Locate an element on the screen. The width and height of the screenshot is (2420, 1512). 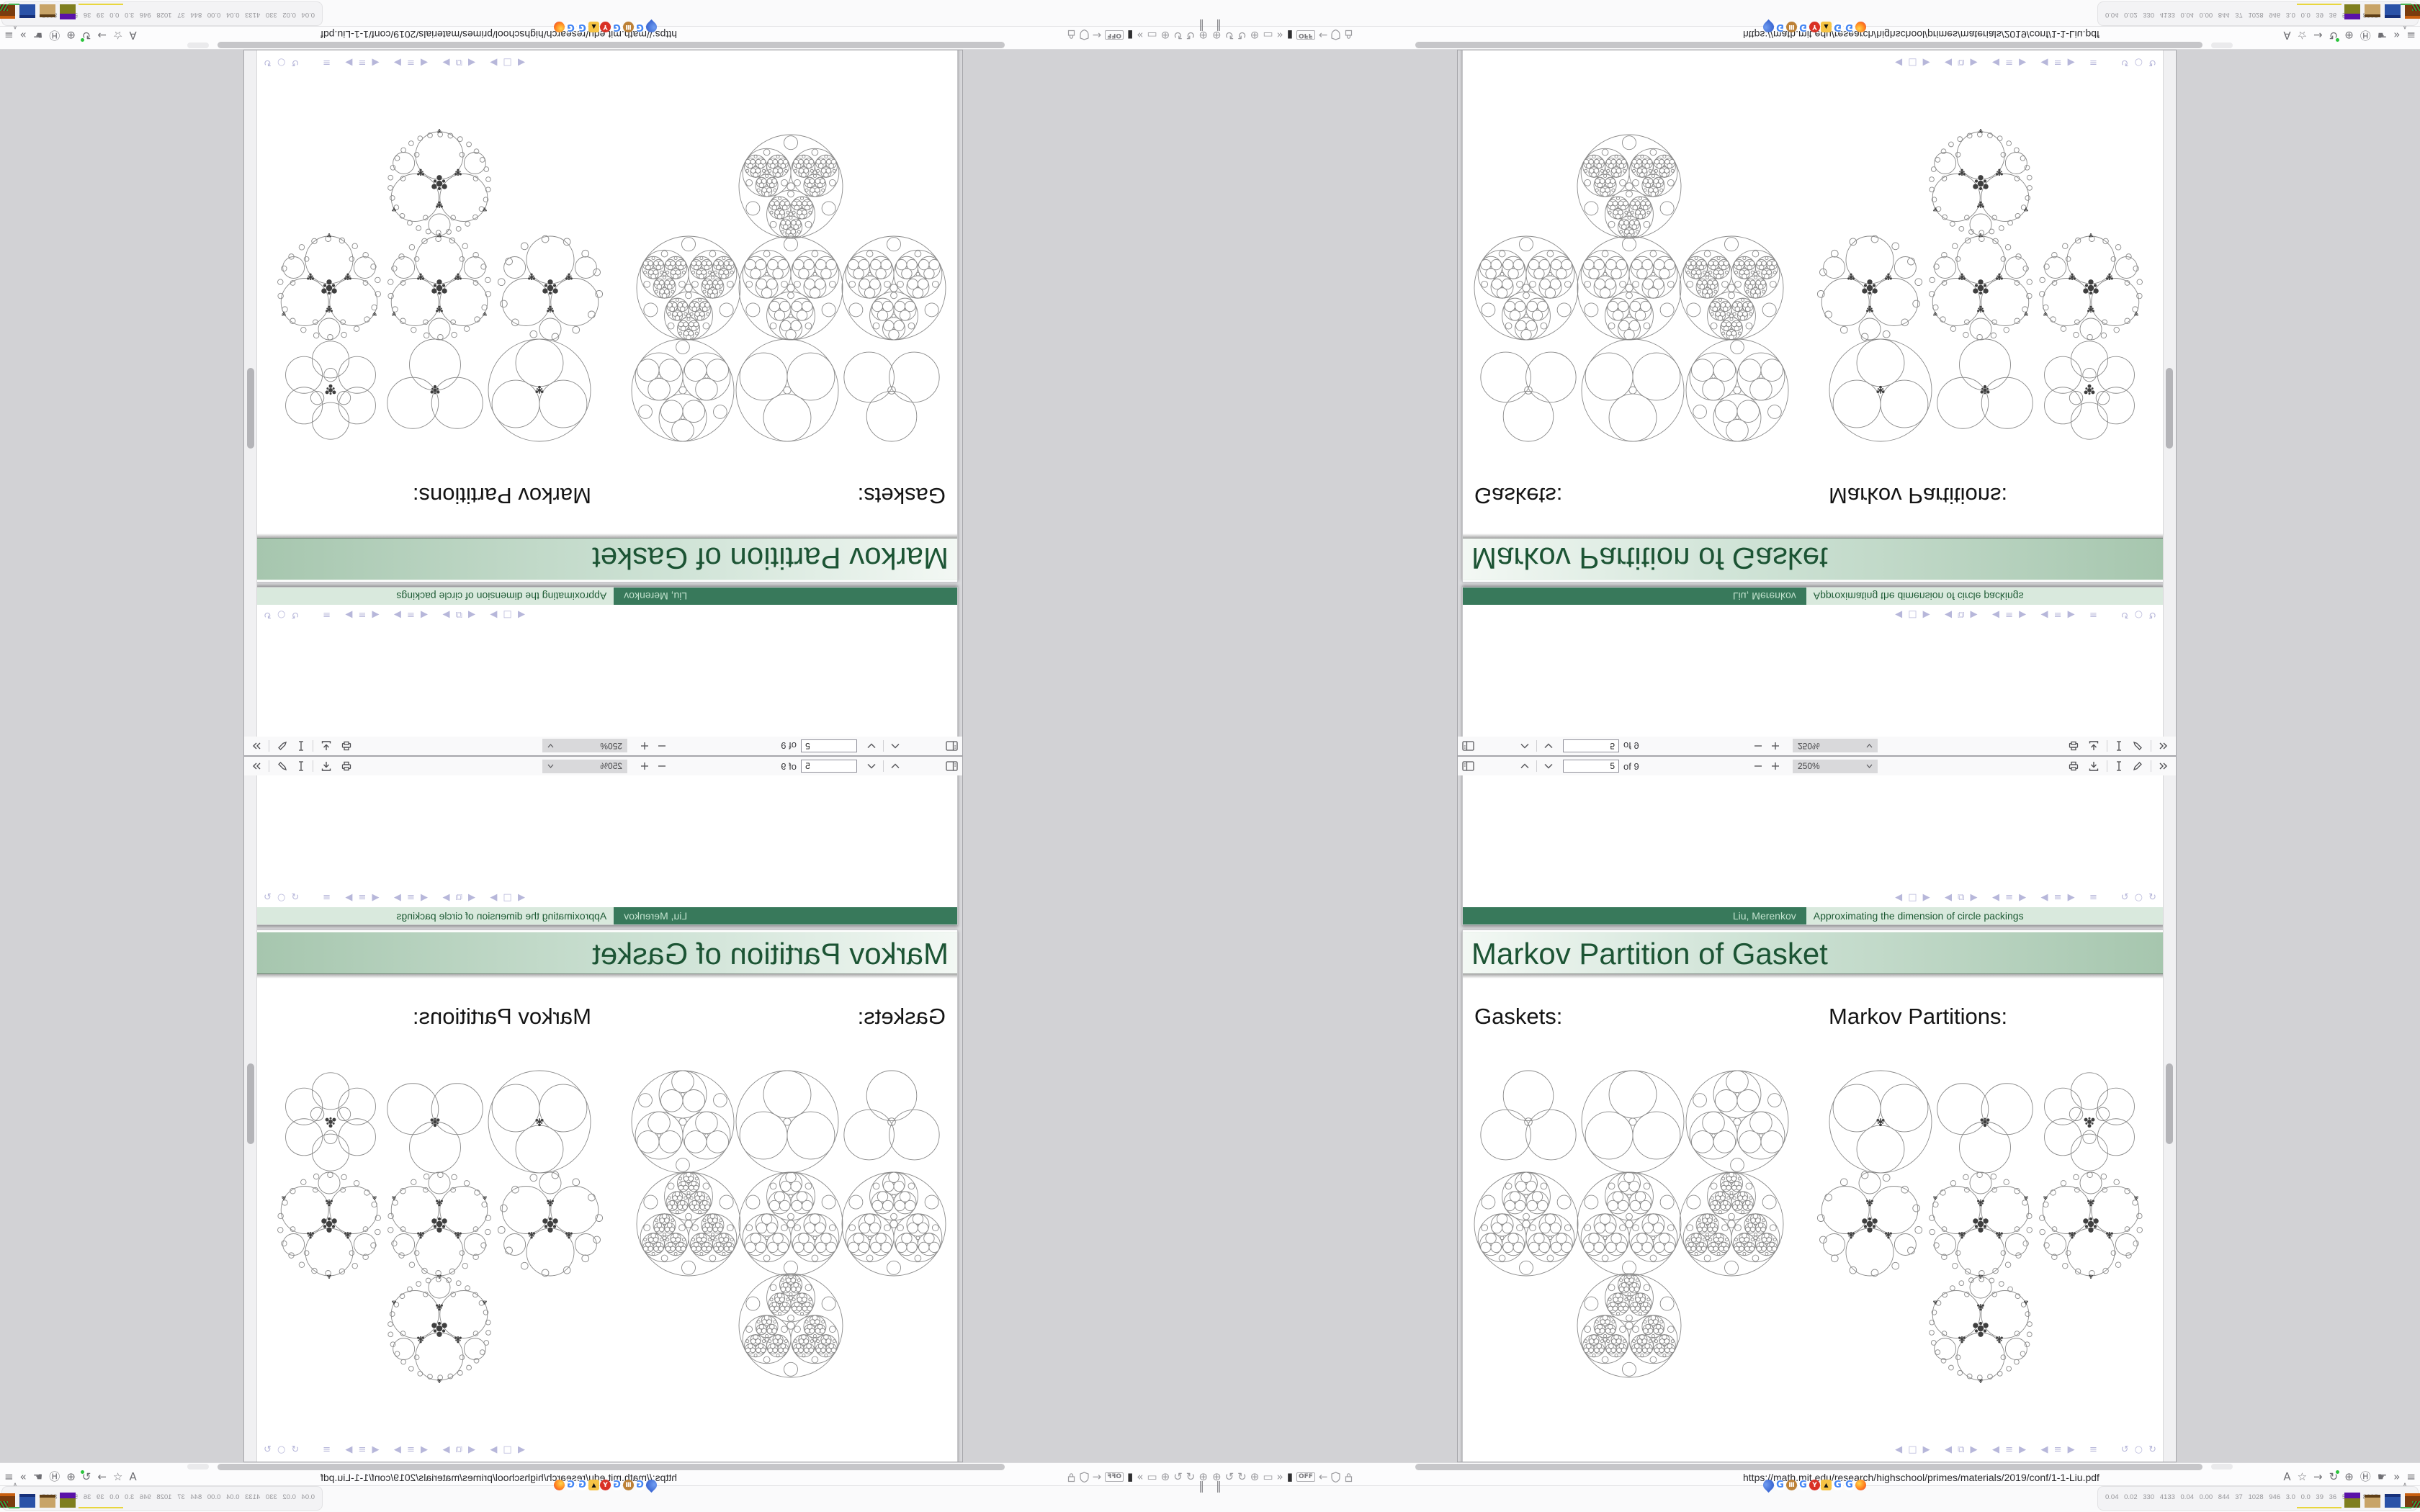
globe-filled-icon: ⊕ is located at coordinates (2349, 1476).